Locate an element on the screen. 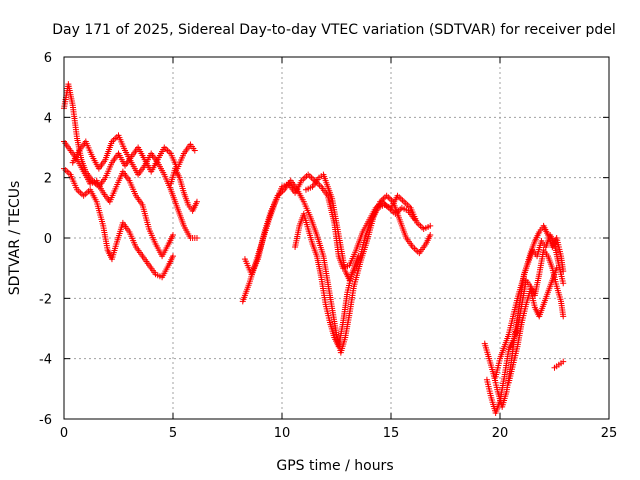 The image size is (640, 480). y-tick-label: -6 is located at coordinates (45, 420).